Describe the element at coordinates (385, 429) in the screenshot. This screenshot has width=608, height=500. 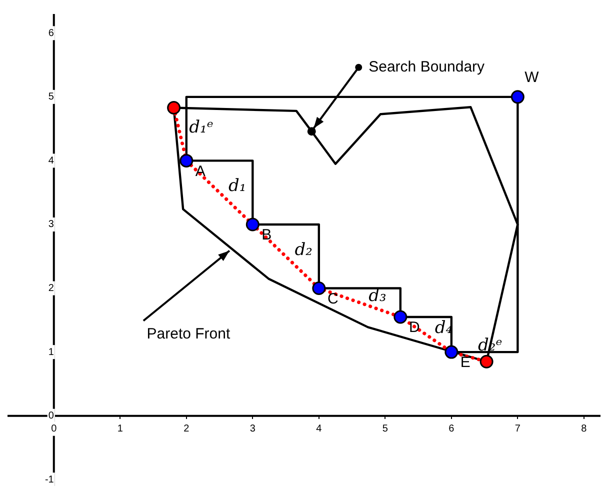
I see `x-tick-label: 5` at that location.